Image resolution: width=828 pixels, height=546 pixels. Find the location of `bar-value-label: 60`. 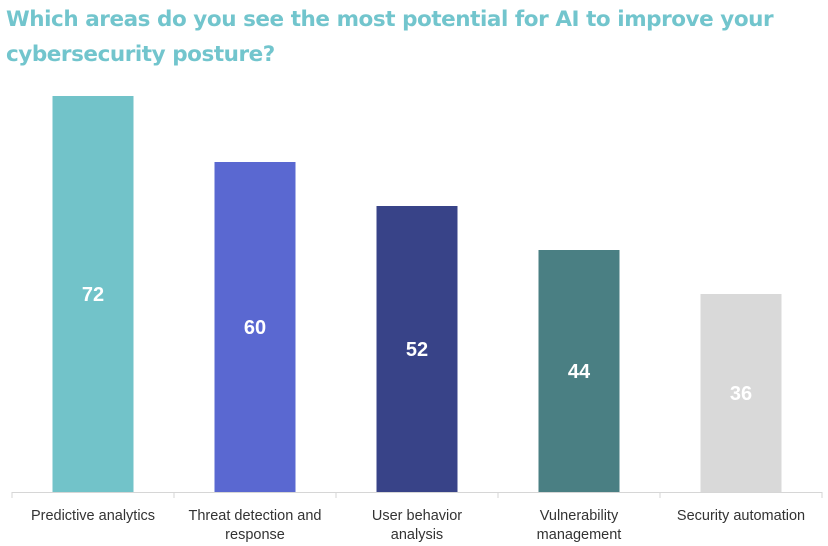

bar-value-label: 60 is located at coordinates (255, 328).